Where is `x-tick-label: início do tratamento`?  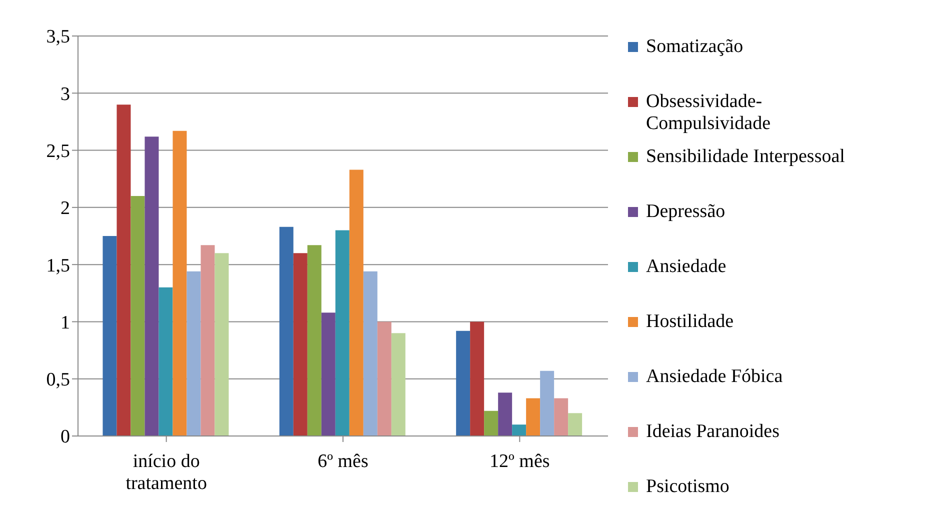
x-tick-label: início do tratamento is located at coordinates (166, 472).